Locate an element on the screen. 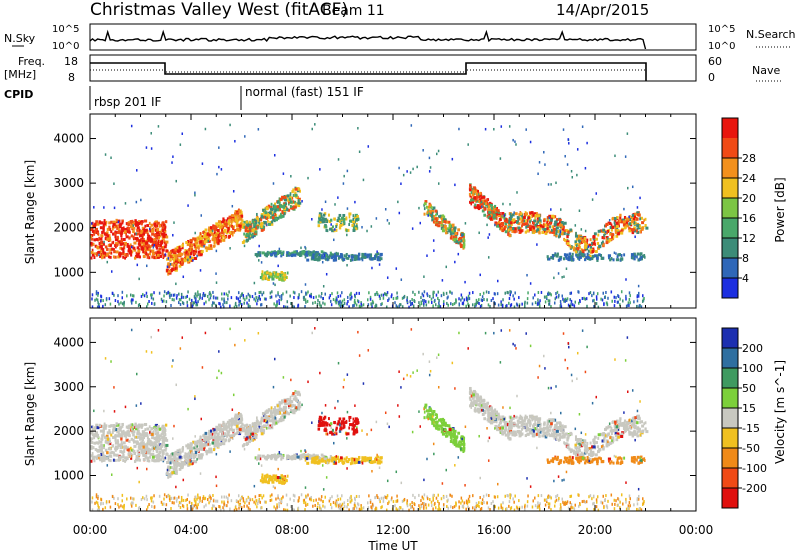 This screenshot has width=800, height=554. colorbar-tick-label: 8 is located at coordinates (745, 258).